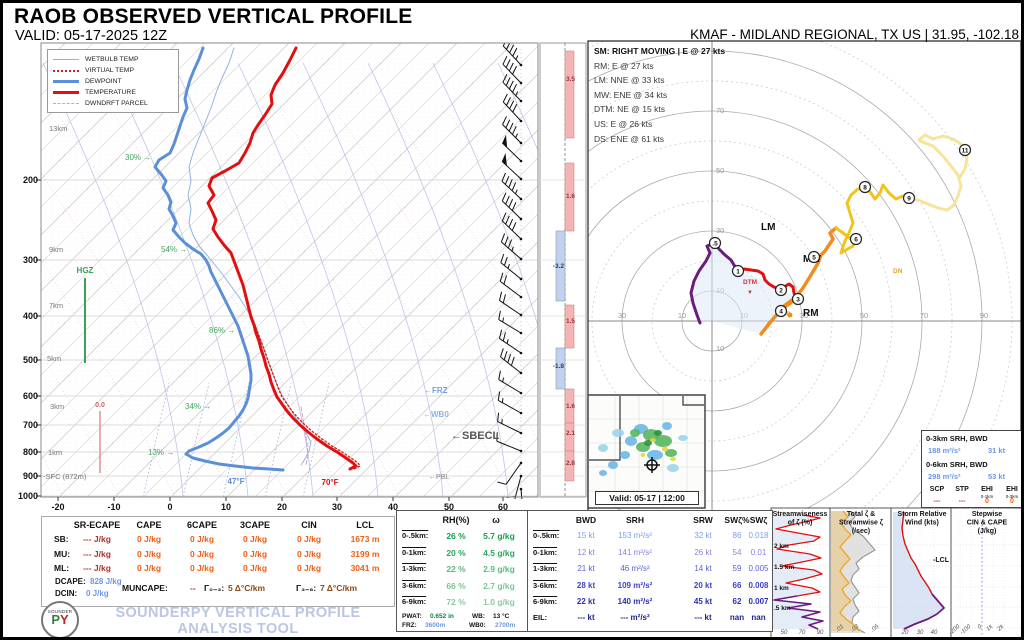 This screenshot has height=640, width=1024. I want to click on svg-text: 2, so click(781, 290).